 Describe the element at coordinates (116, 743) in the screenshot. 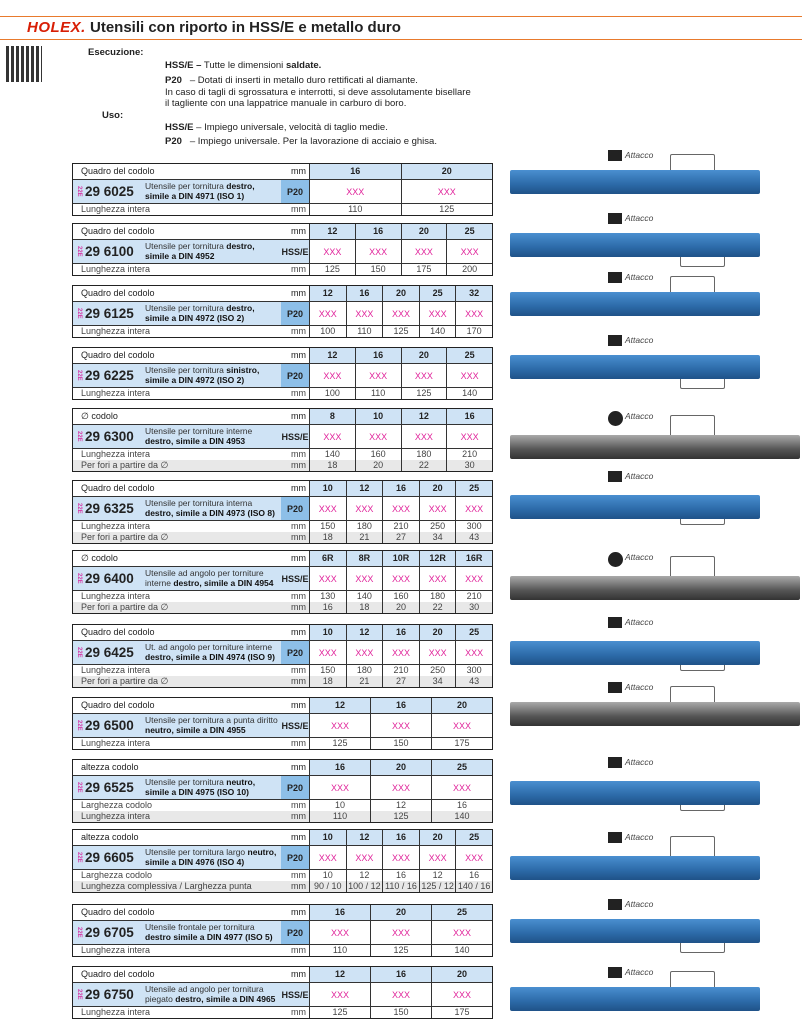

I see `spec-label: Lunghezza intera` at that location.